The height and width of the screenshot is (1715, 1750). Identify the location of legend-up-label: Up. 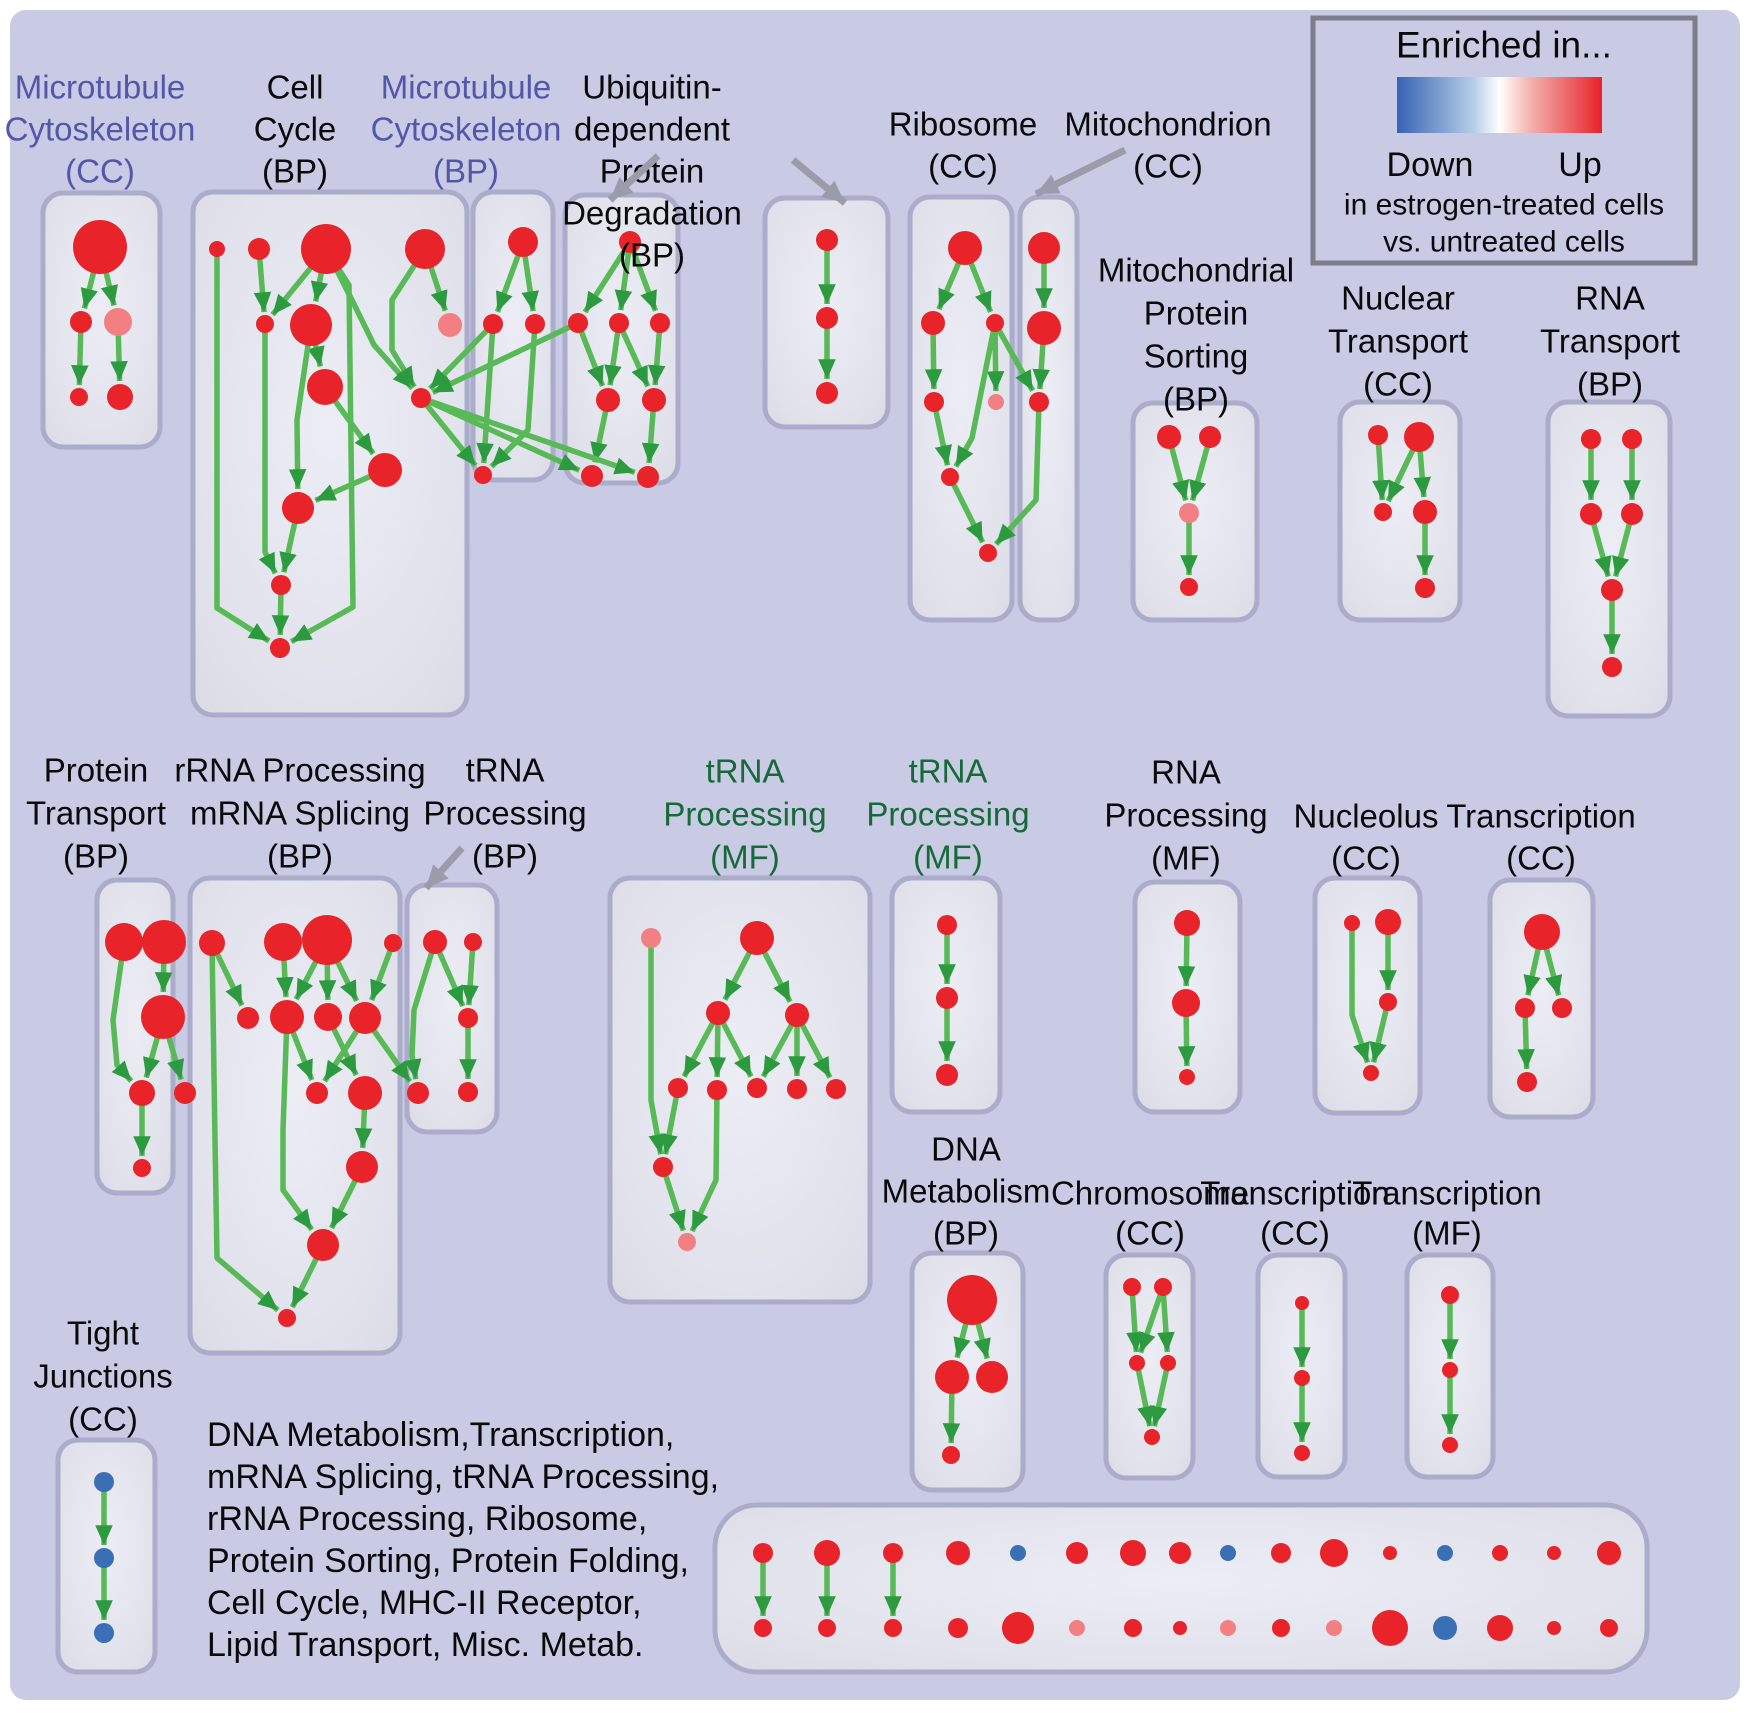
(1579, 165).